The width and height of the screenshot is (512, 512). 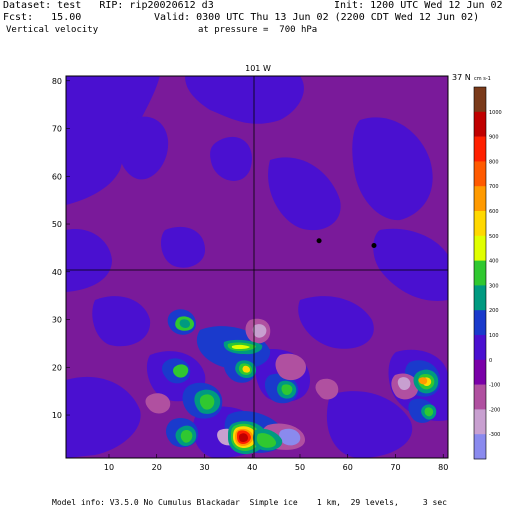 I want to click on colorbar-label: -100, so click(x=494, y=386).